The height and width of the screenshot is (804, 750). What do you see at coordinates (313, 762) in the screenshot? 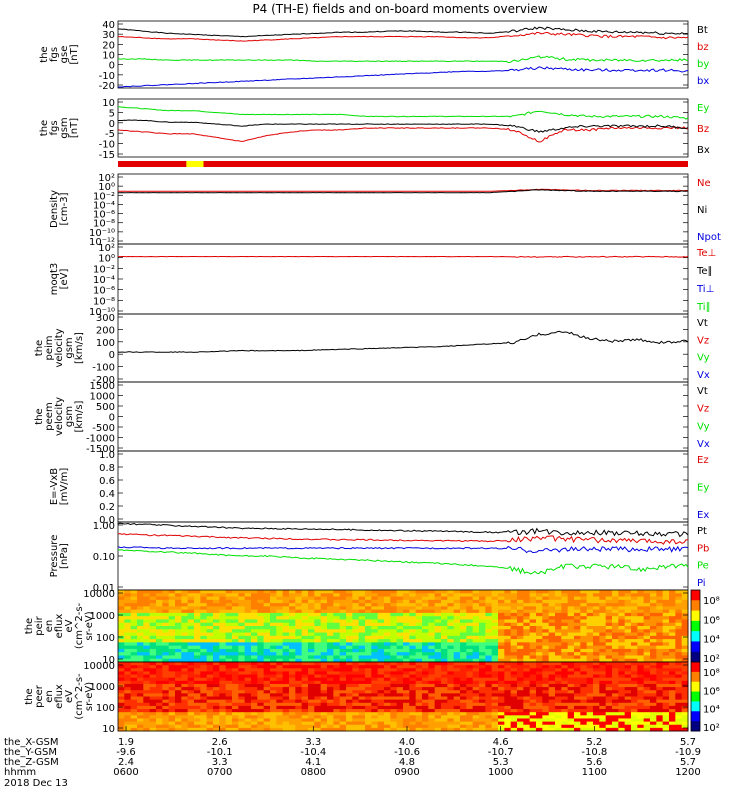
I see `x-tick-label: 4.1` at bounding box center [313, 762].